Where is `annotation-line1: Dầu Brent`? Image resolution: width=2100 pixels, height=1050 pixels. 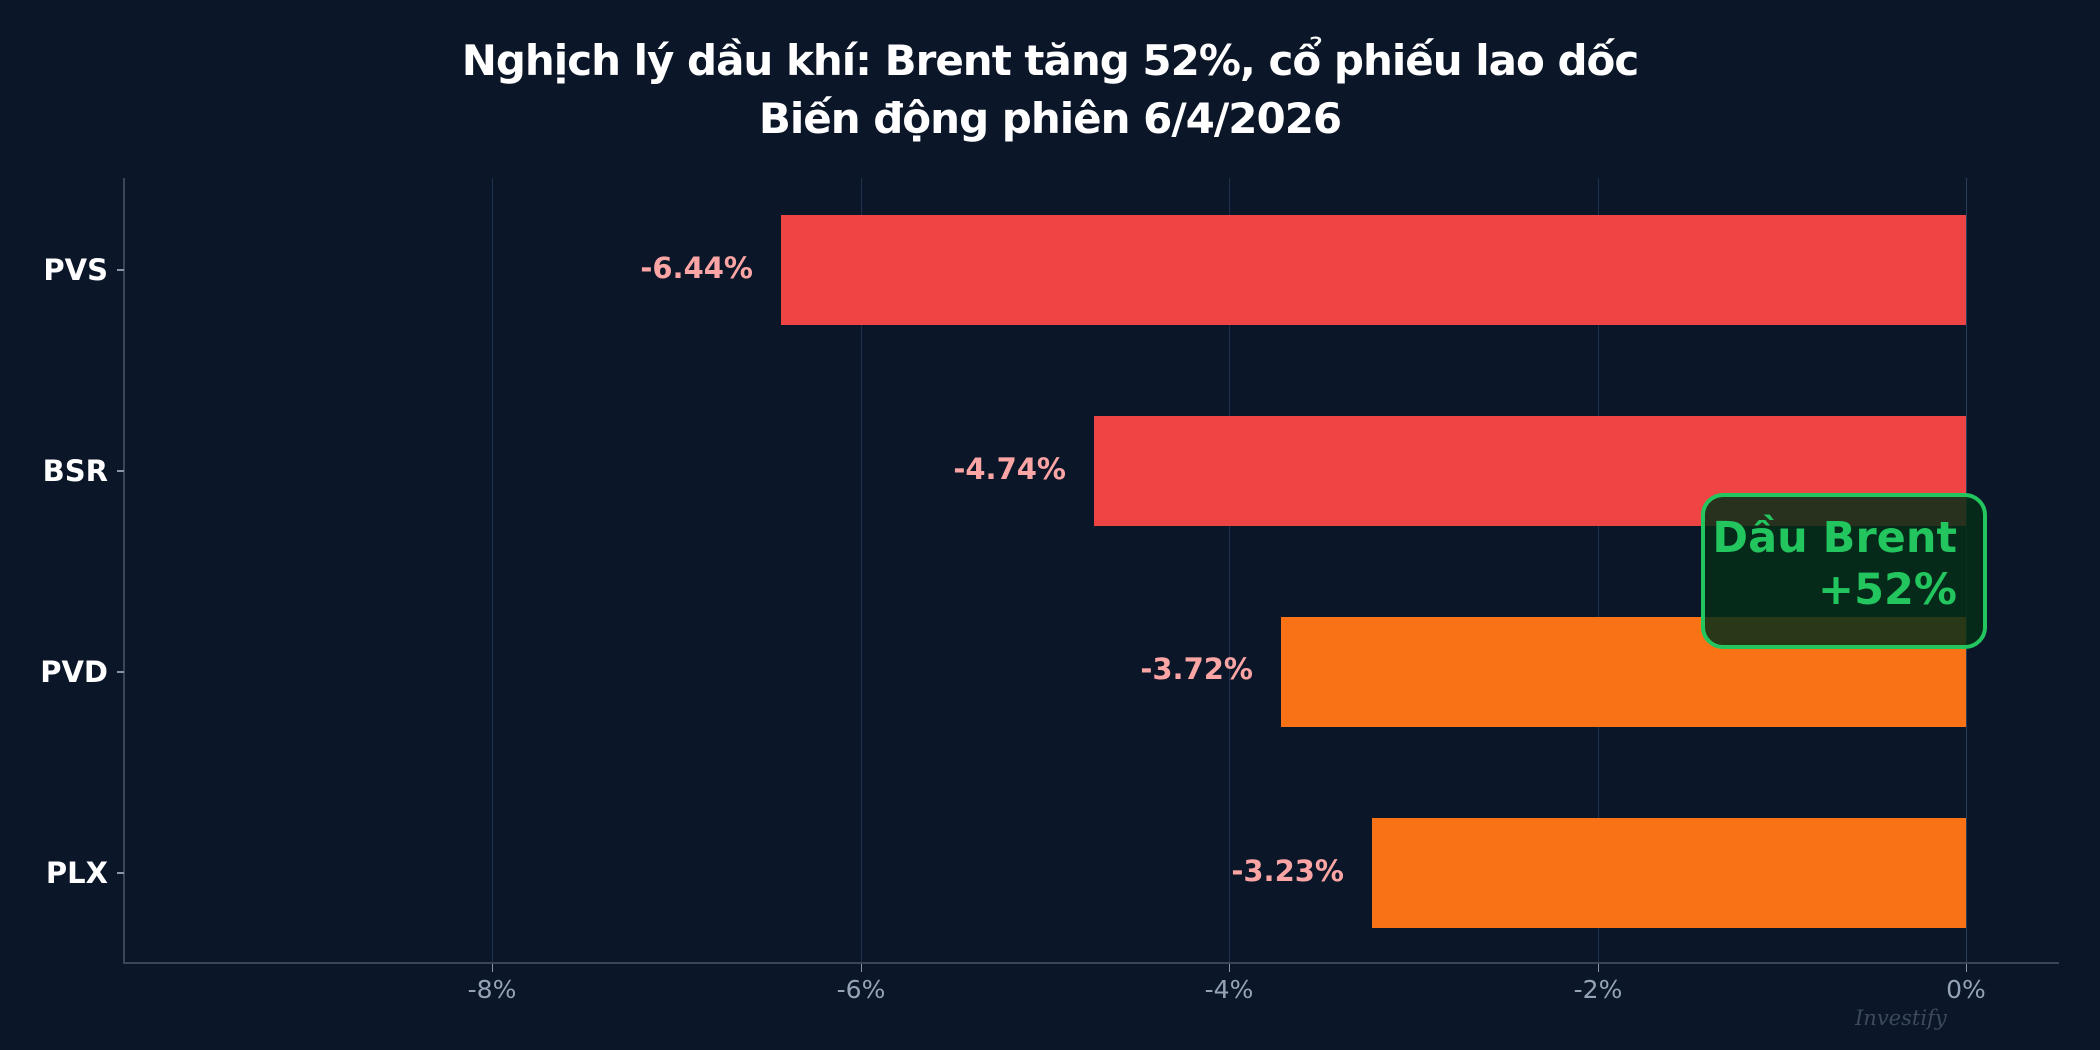 annotation-line1: Dầu Brent is located at coordinates (1834, 538).